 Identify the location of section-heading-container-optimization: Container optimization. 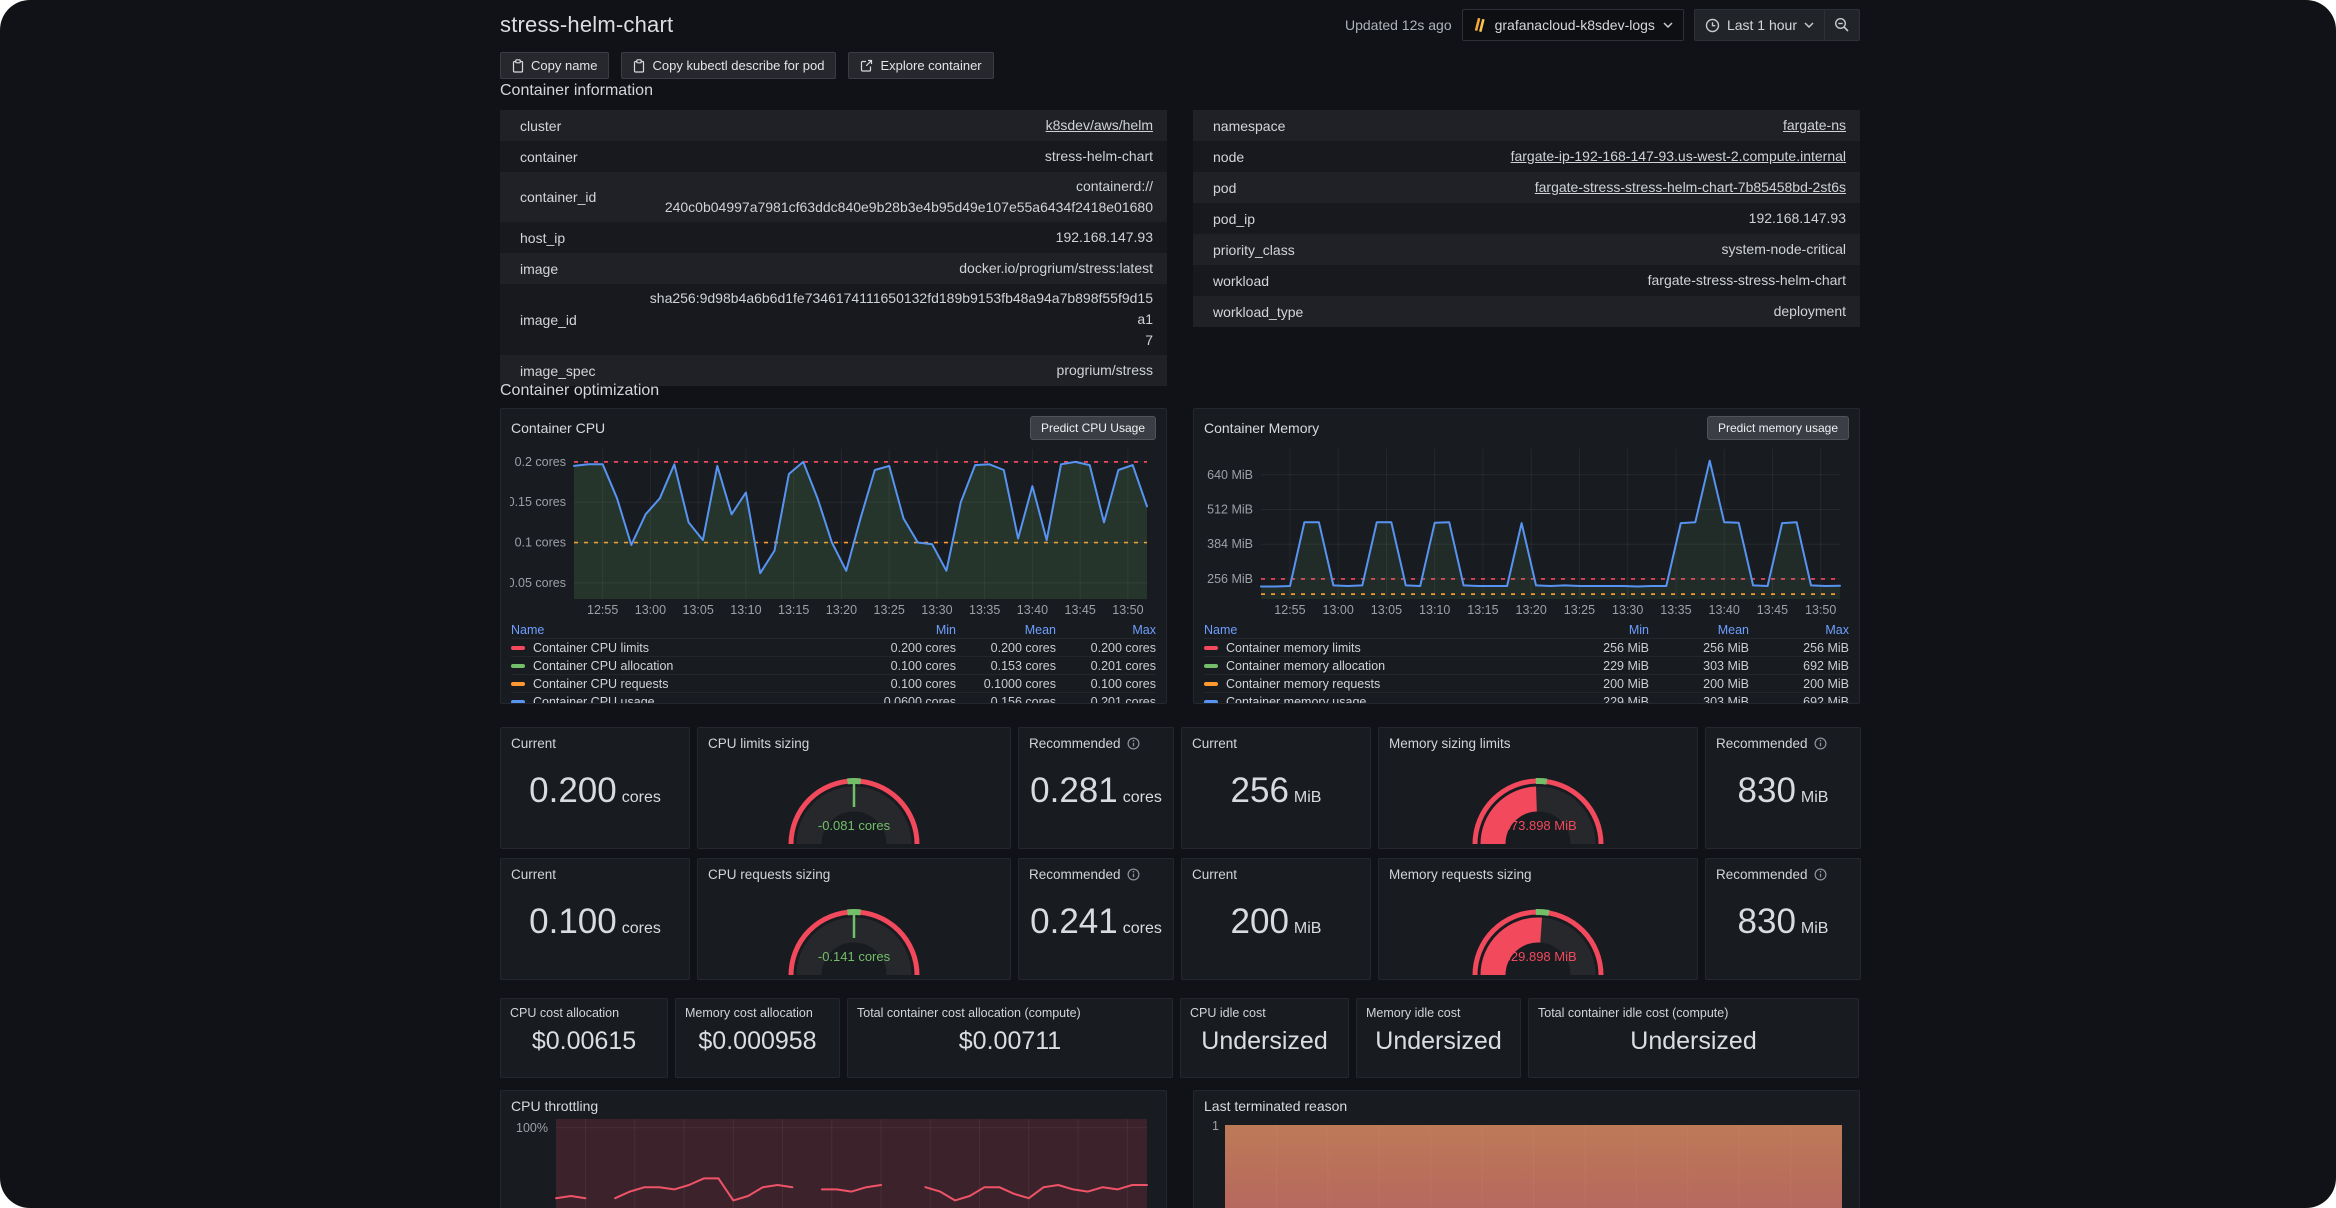
(580, 390).